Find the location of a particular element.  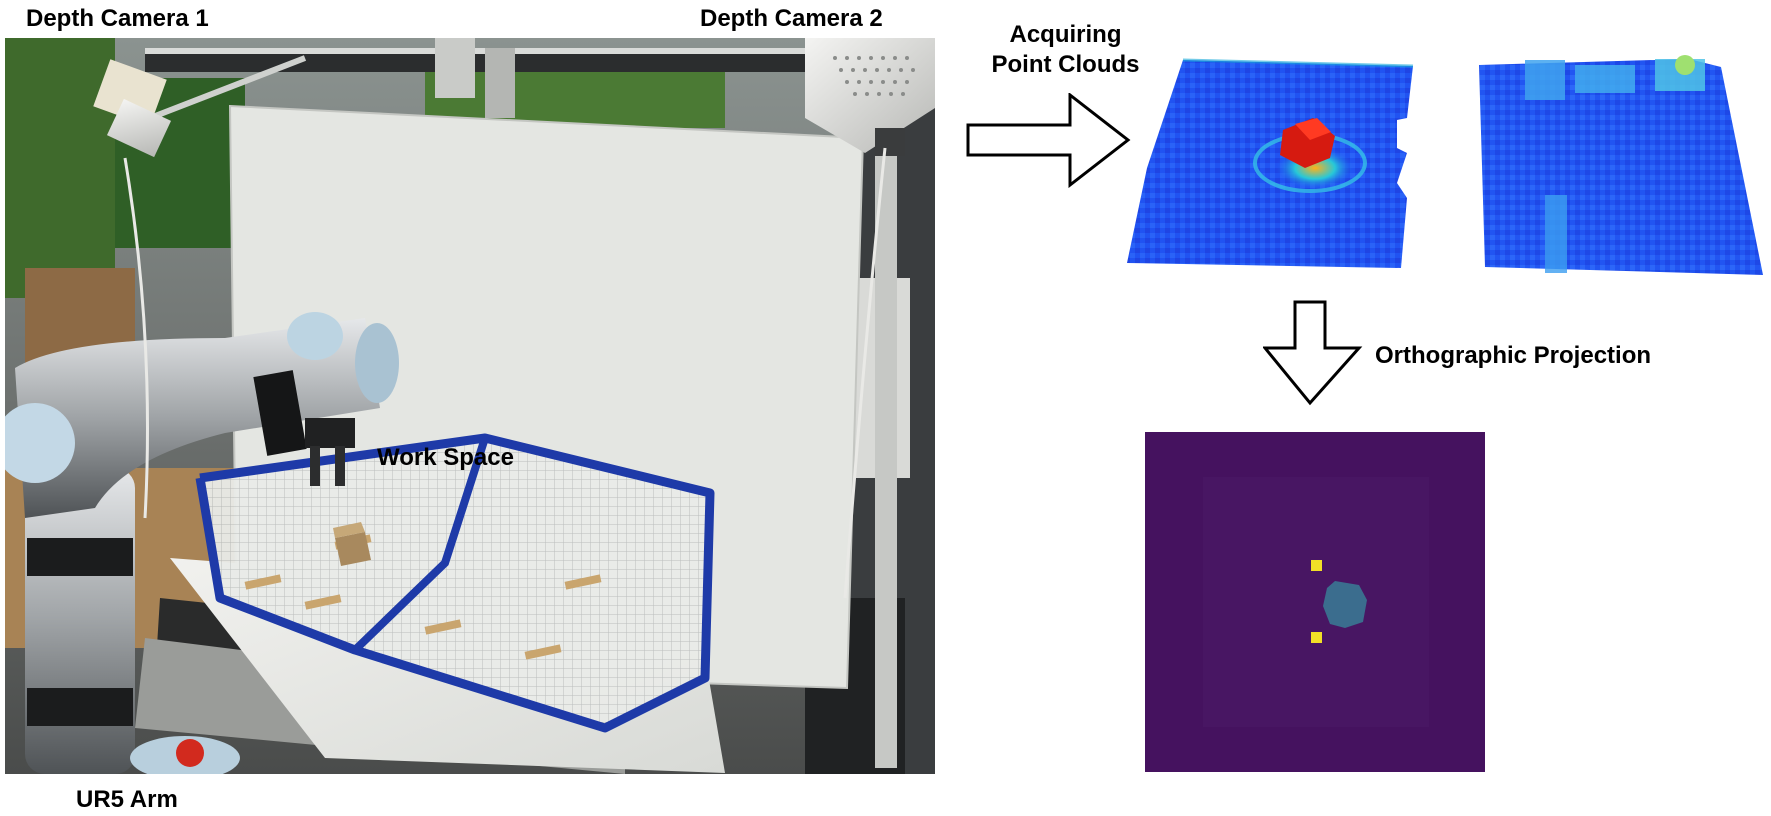

acquiring-line-1: Acquiring is located at coordinates (1065, 34).